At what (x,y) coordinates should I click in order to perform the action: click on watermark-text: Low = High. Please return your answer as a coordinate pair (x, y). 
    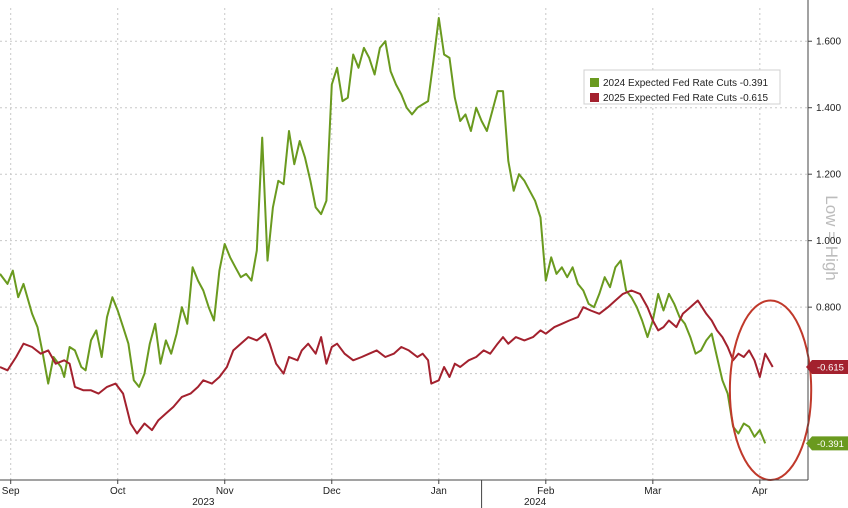
    Looking at the image, I should click on (831, 238).